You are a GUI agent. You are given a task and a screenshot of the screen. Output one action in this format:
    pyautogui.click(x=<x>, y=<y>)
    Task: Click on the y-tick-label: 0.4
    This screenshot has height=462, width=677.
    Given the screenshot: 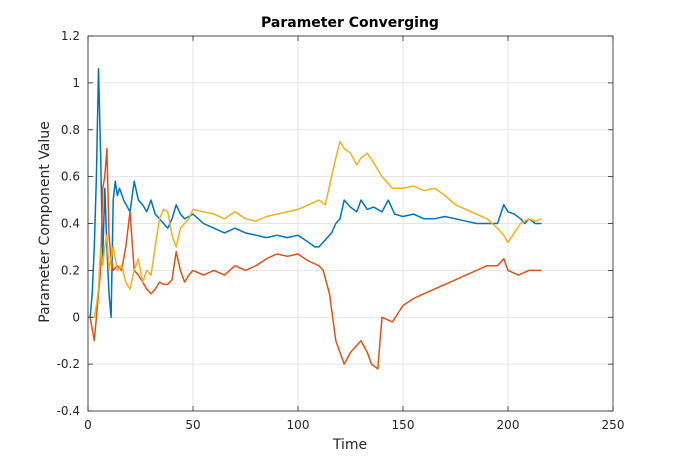 What is the action you would take?
    pyautogui.click(x=70, y=224)
    